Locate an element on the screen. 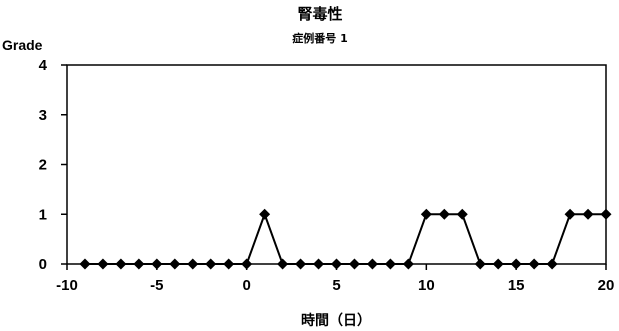 The image size is (619, 331). chart-subtitle: 症例番号 1 is located at coordinates (319, 38).